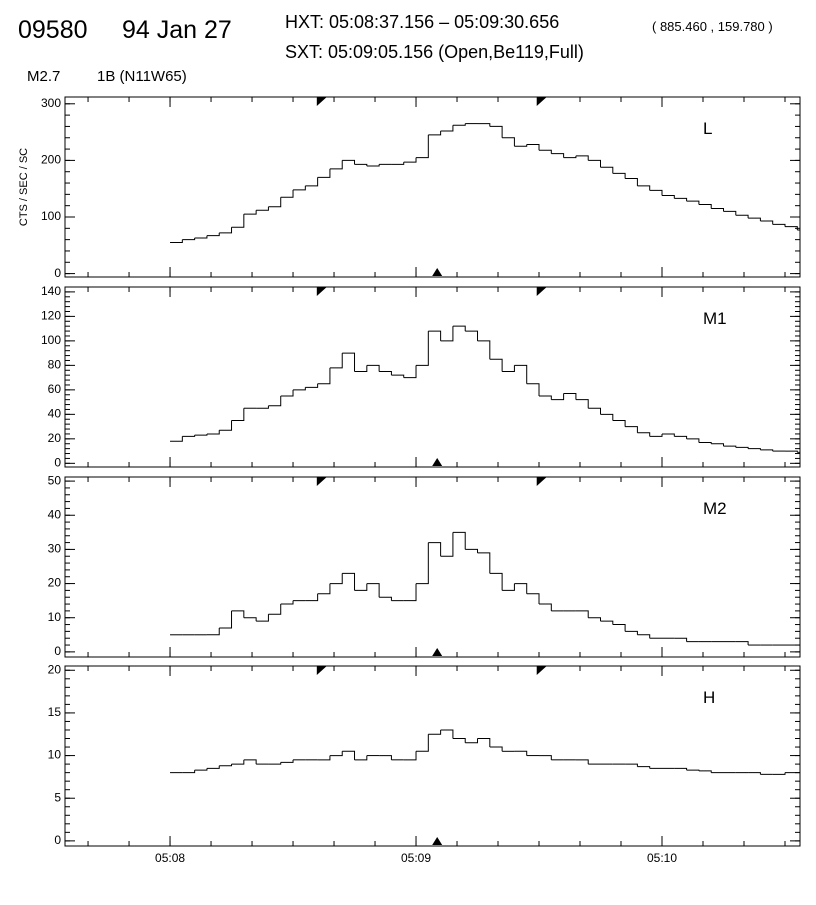 The width and height of the screenshot is (816, 905). What do you see at coordinates (53, 30) in the screenshot?
I see `event-number: 09580` at bounding box center [53, 30].